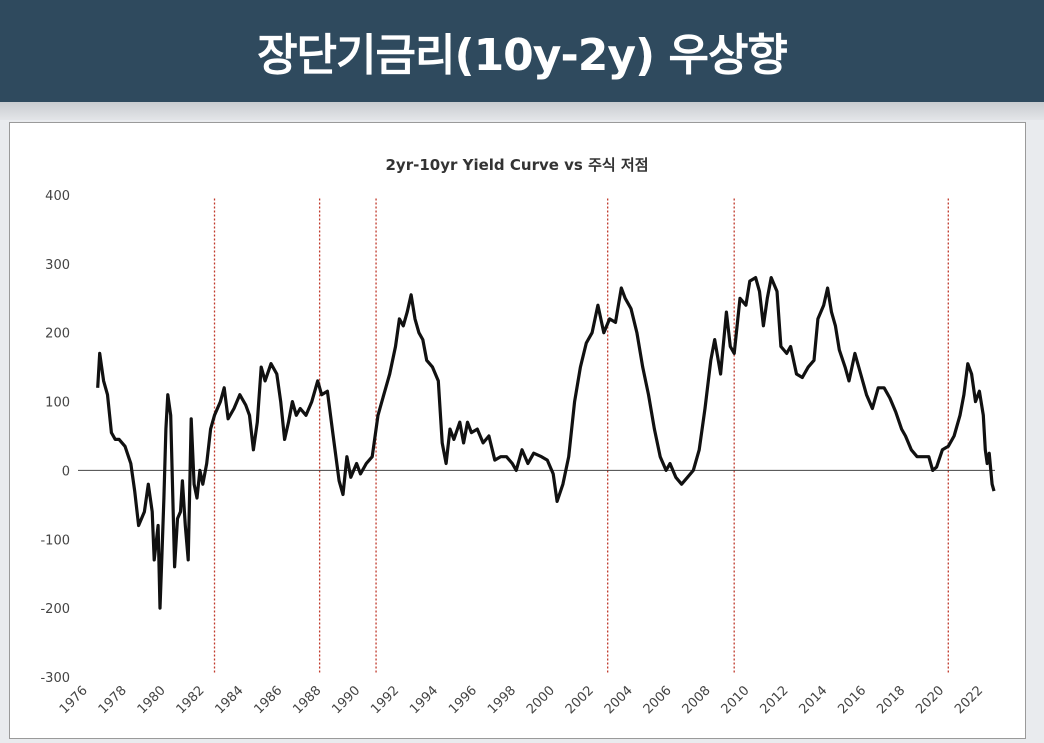  I want to click on x-tick-label: 2020, so click(930, 700).